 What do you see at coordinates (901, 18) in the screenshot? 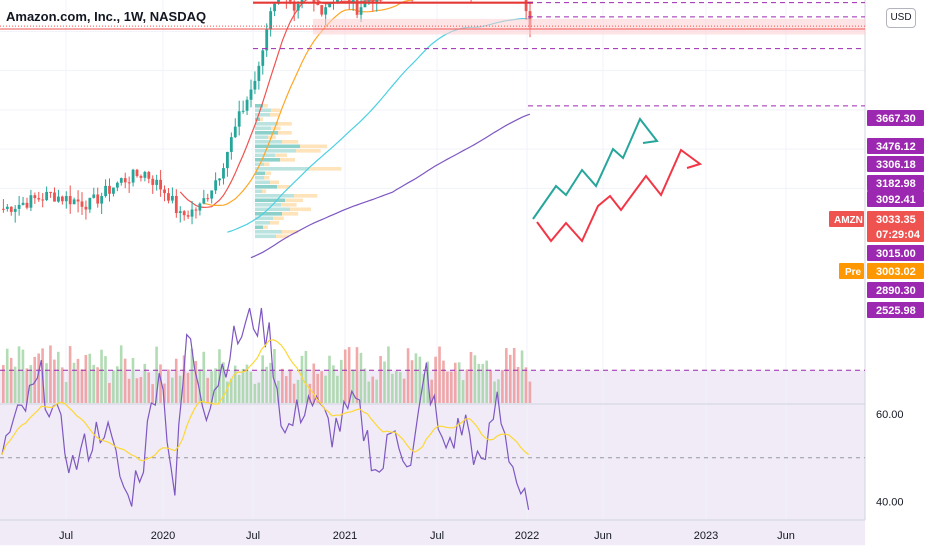
I see `currency-button: USD` at bounding box center [901, 18].